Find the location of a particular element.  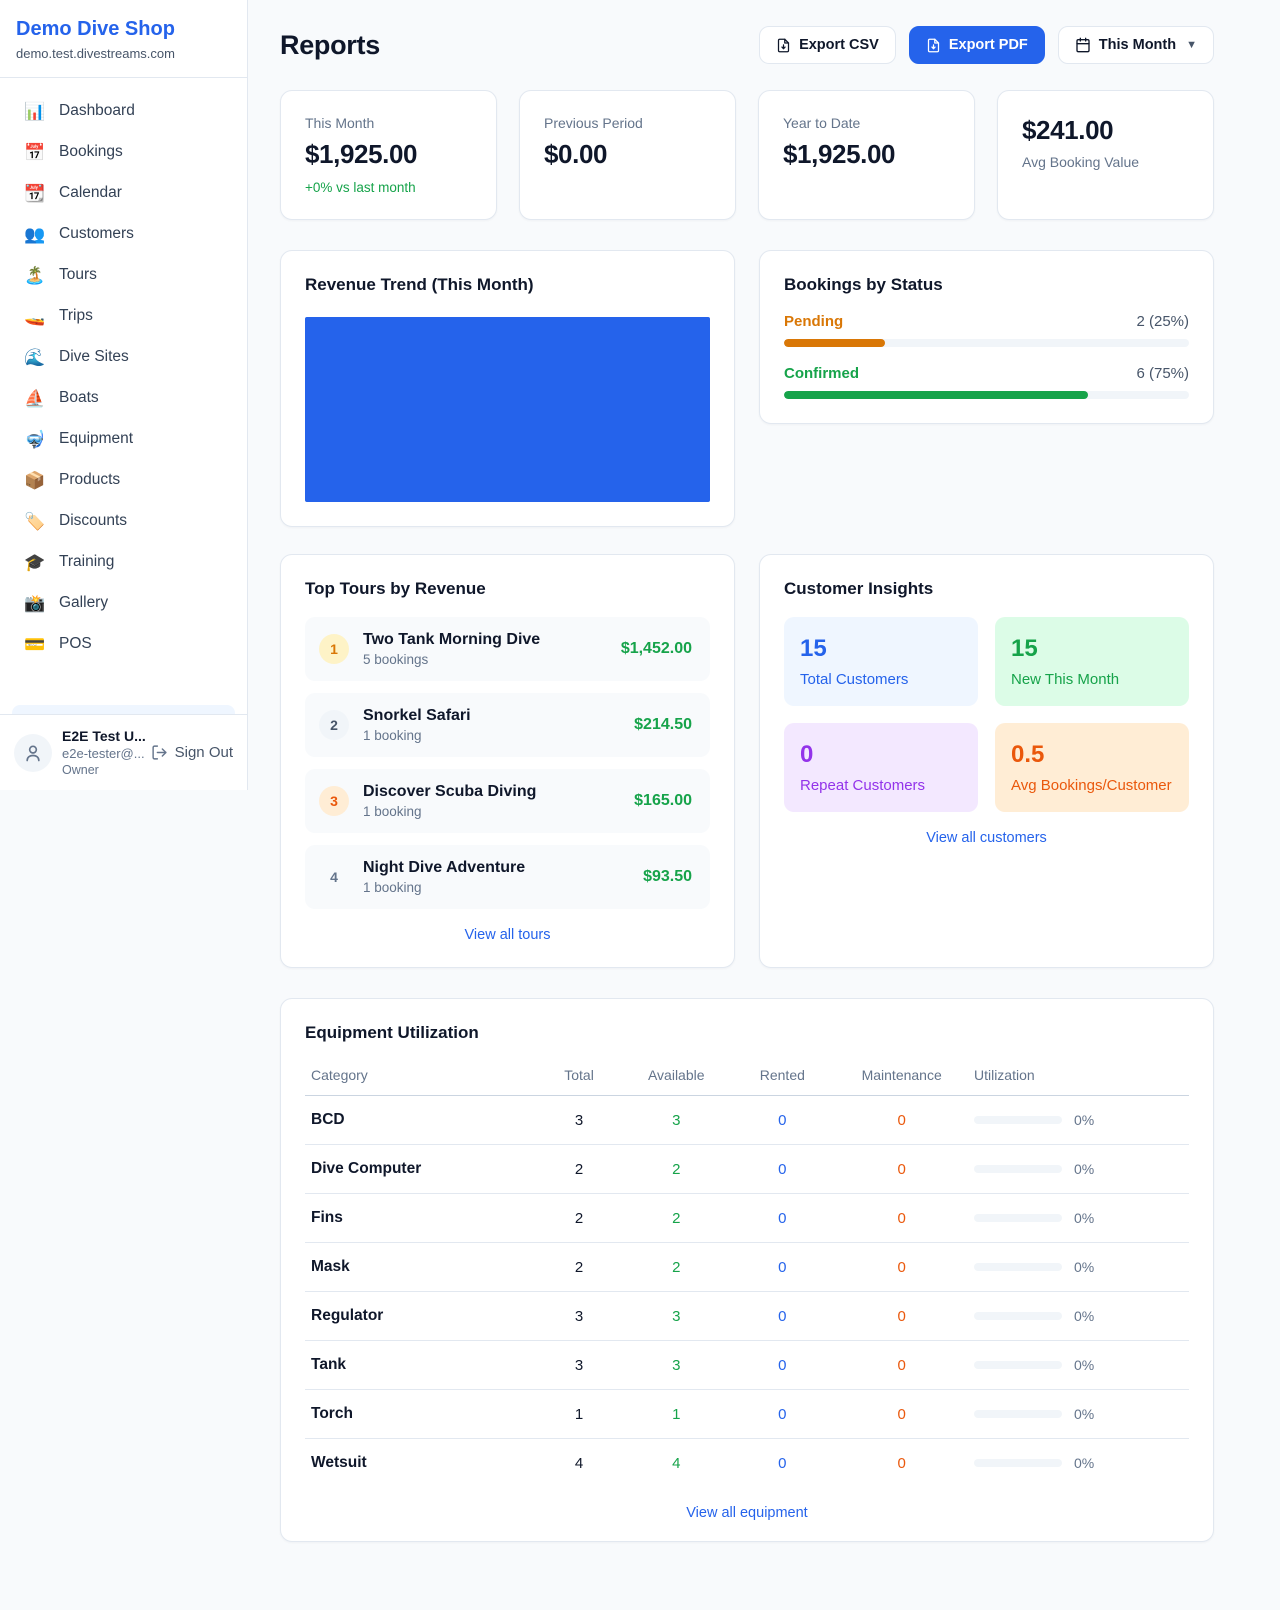

sailboat-icon: ⛵ is located at coordinates (35, 398).